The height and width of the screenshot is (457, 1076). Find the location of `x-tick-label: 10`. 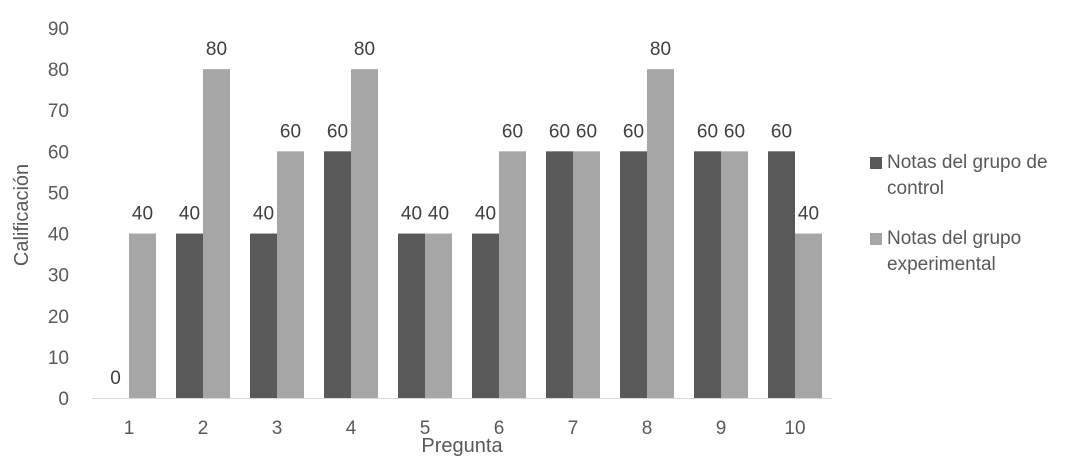

x-tick-label: 10 is located at coordinates (794, 428).